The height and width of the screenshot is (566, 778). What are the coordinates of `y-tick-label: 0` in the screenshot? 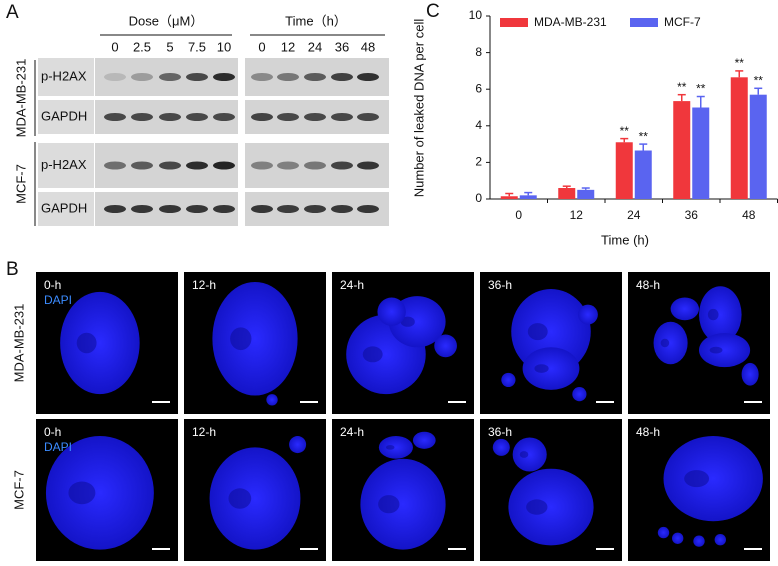 It's located at (478, 198).